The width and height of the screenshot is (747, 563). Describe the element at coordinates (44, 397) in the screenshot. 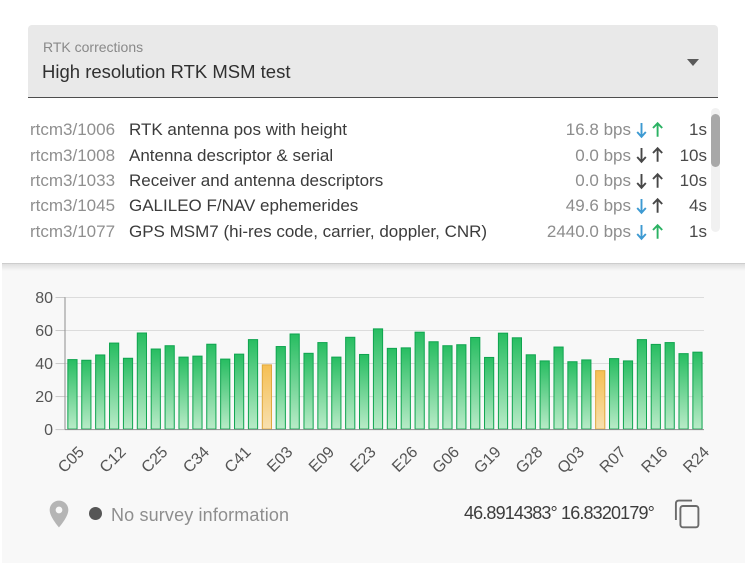

I see `svg-text: 20` at that location.